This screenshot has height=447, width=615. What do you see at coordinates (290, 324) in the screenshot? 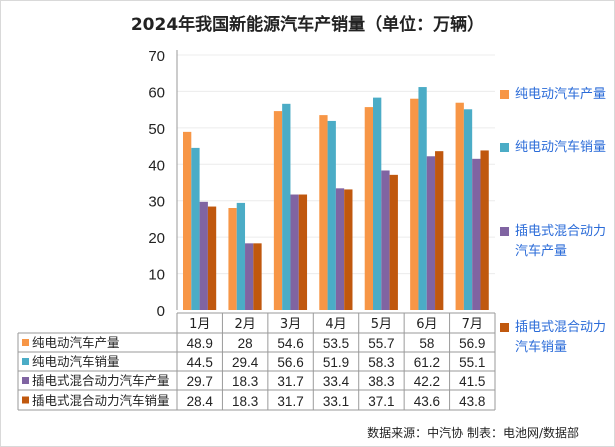
I see `category-label: 3月` at bounding box center [290, 324].